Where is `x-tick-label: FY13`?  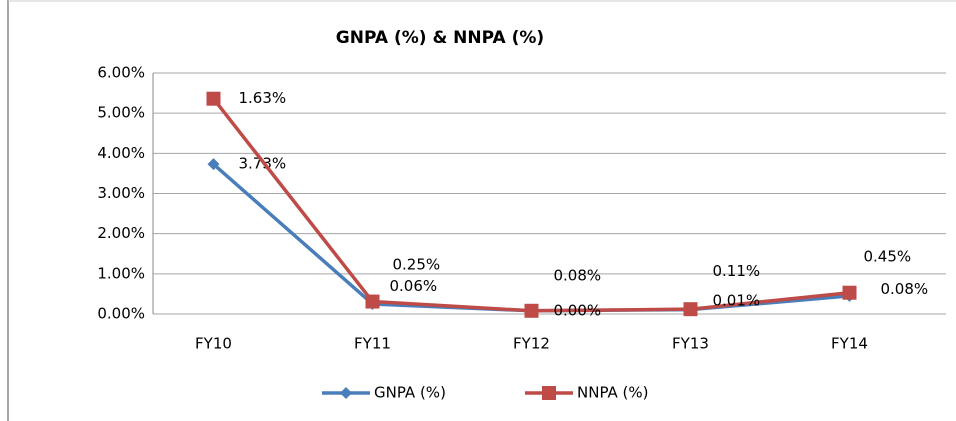 x-tick-label: FY13 is located at coordinates (690, 344).